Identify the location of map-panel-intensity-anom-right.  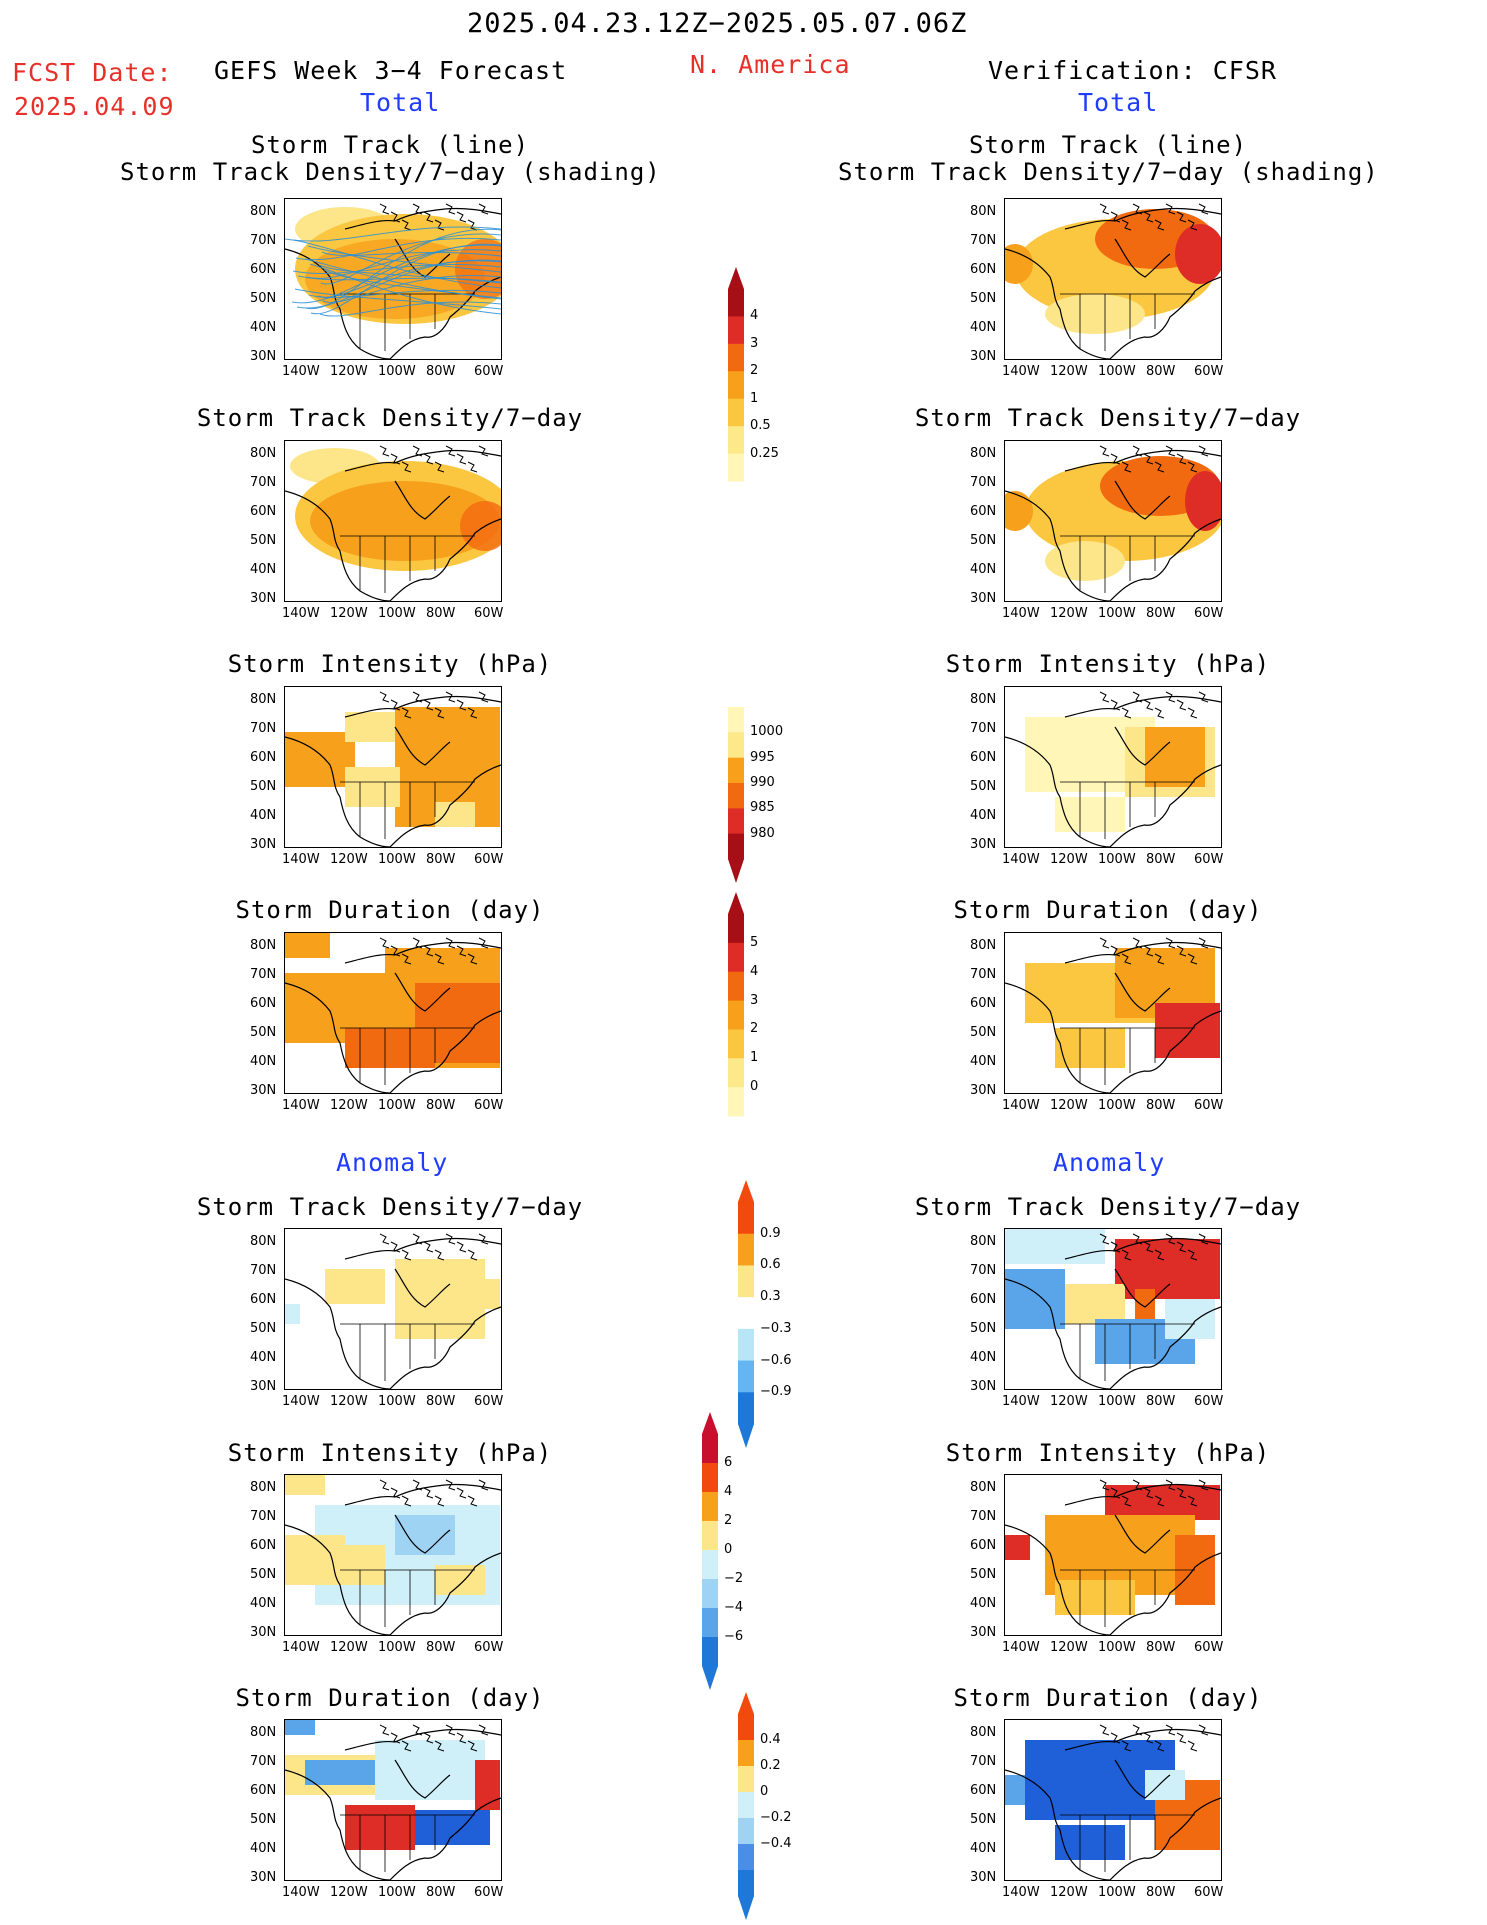
(1113, 1555).